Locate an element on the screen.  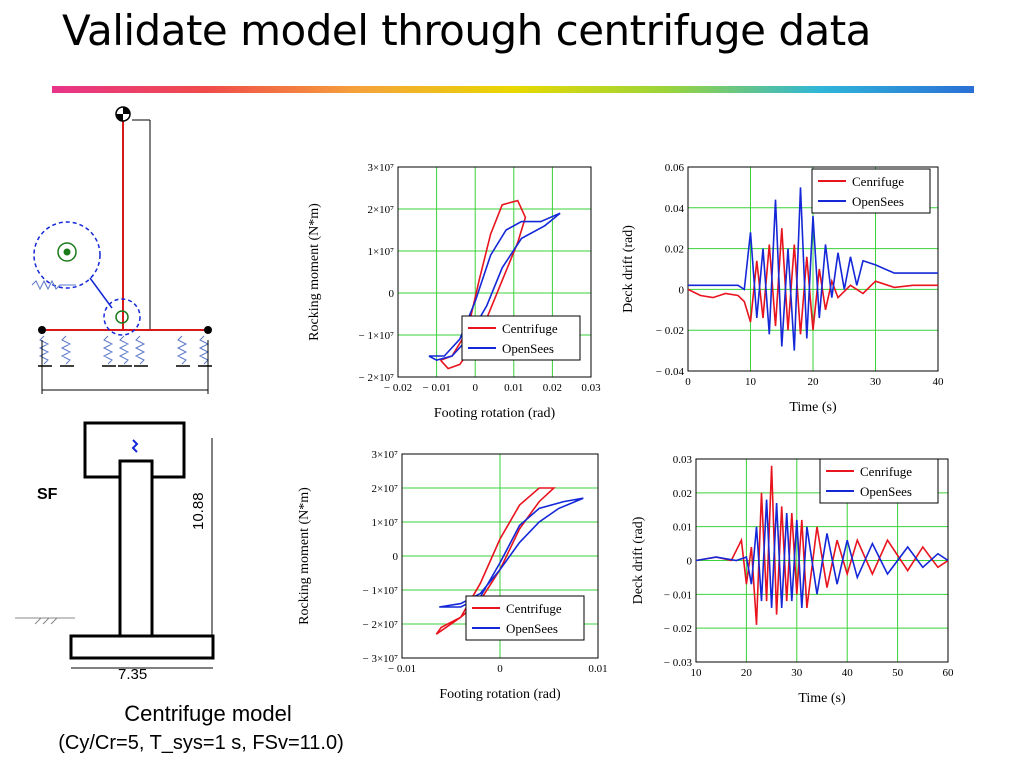
zoom-circle-footing is located at coordinates (122, 317).